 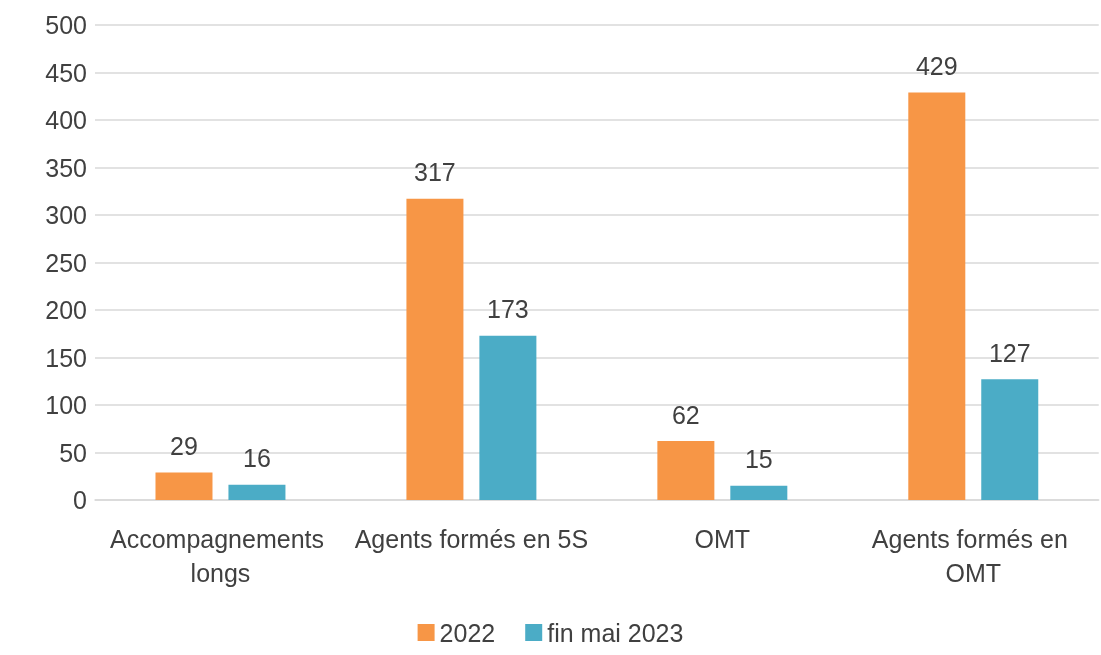 I want to click on y-tick-label: 100, so click(x=66, y=405).